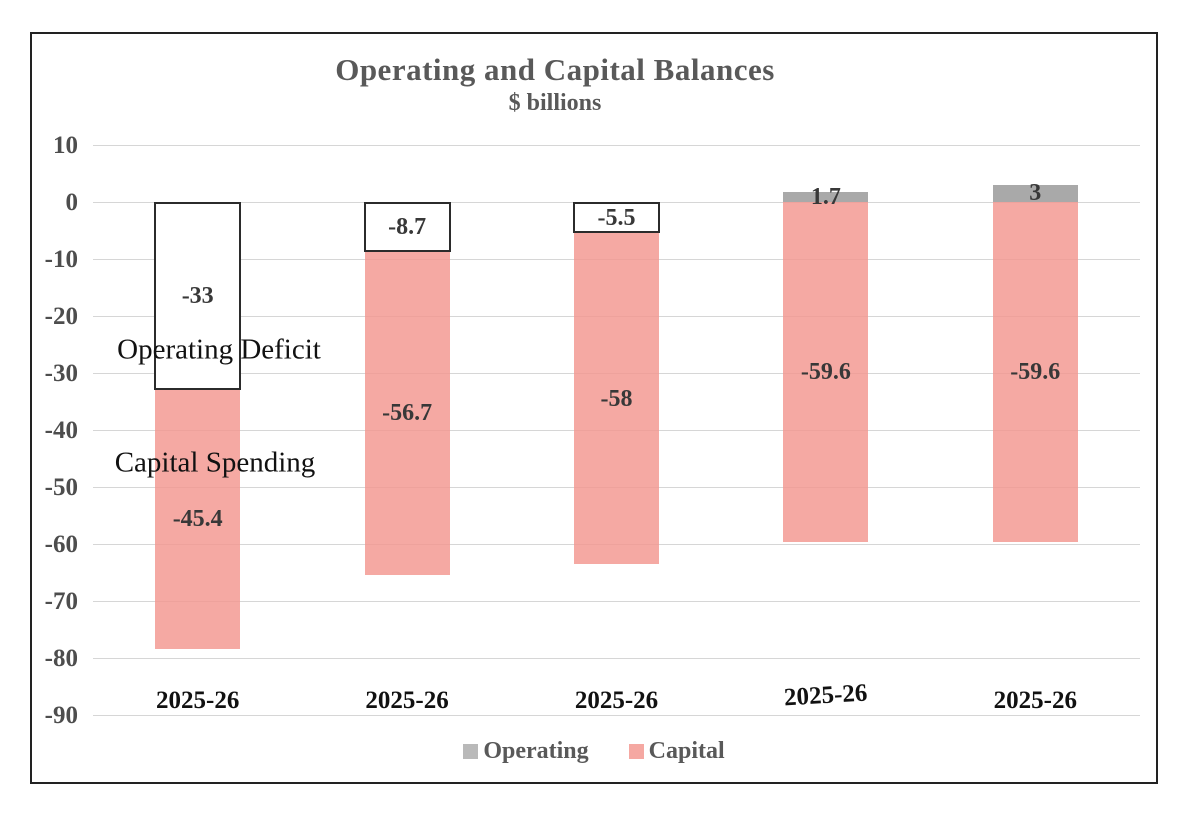 The height and width of the screenshot is (818, 1188). I want to click on y-axis-tick-label: -10, so click(61, 259).